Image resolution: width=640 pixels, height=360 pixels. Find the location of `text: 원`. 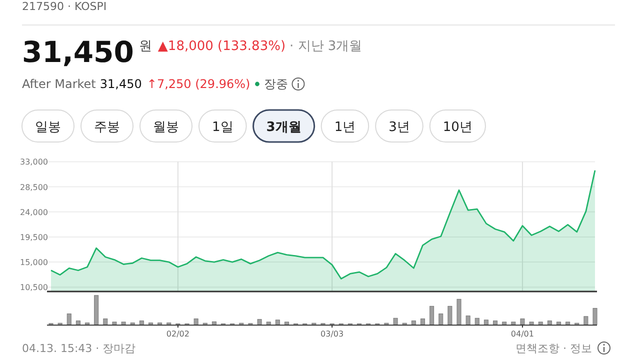

text: 원 is located at coordinates (145, 46).